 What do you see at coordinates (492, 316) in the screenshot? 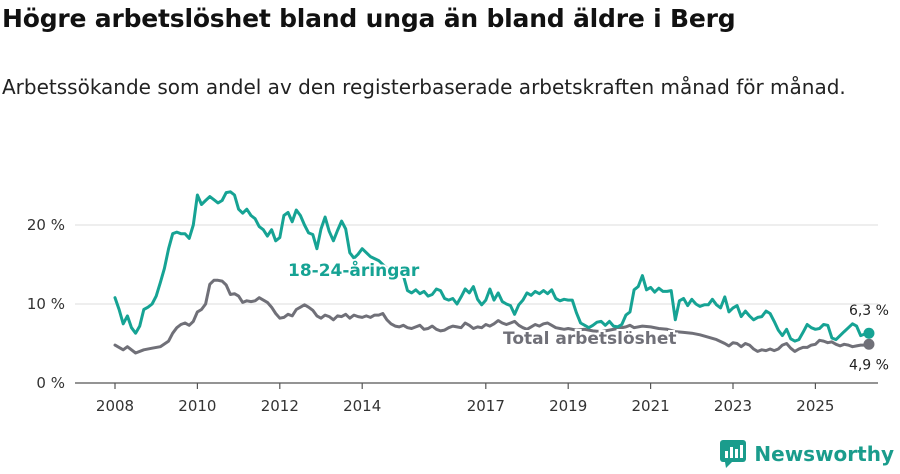
I see `series-line-total` at bounding box center [492, 316].